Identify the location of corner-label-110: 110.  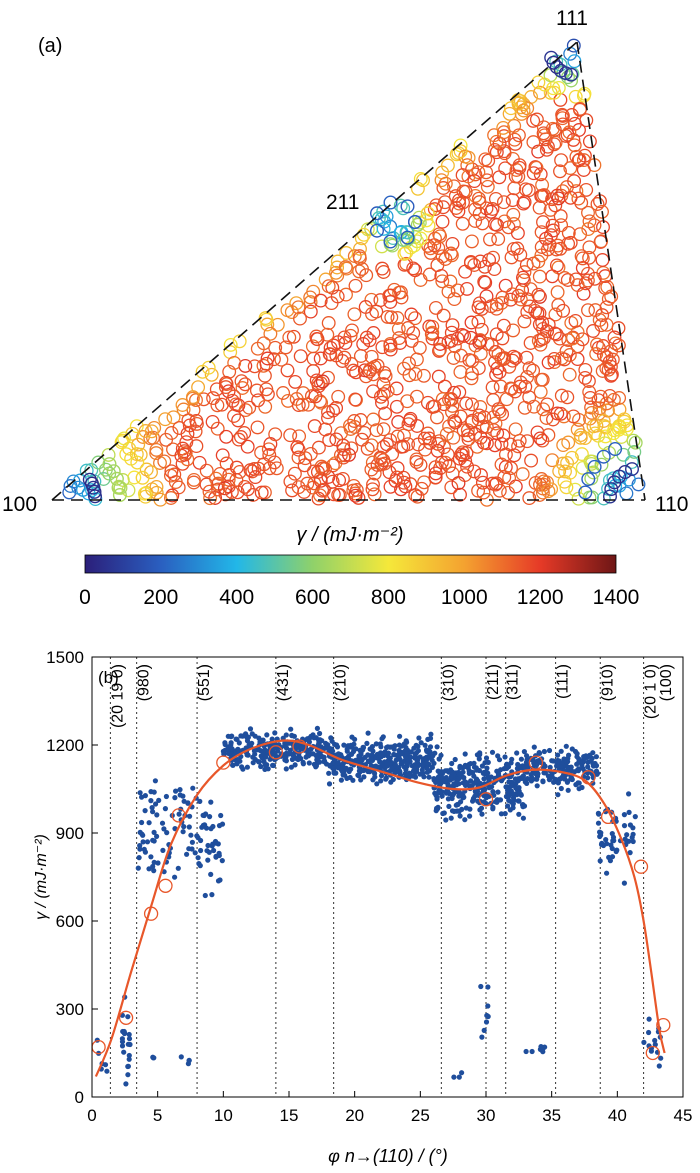
(671, 504).